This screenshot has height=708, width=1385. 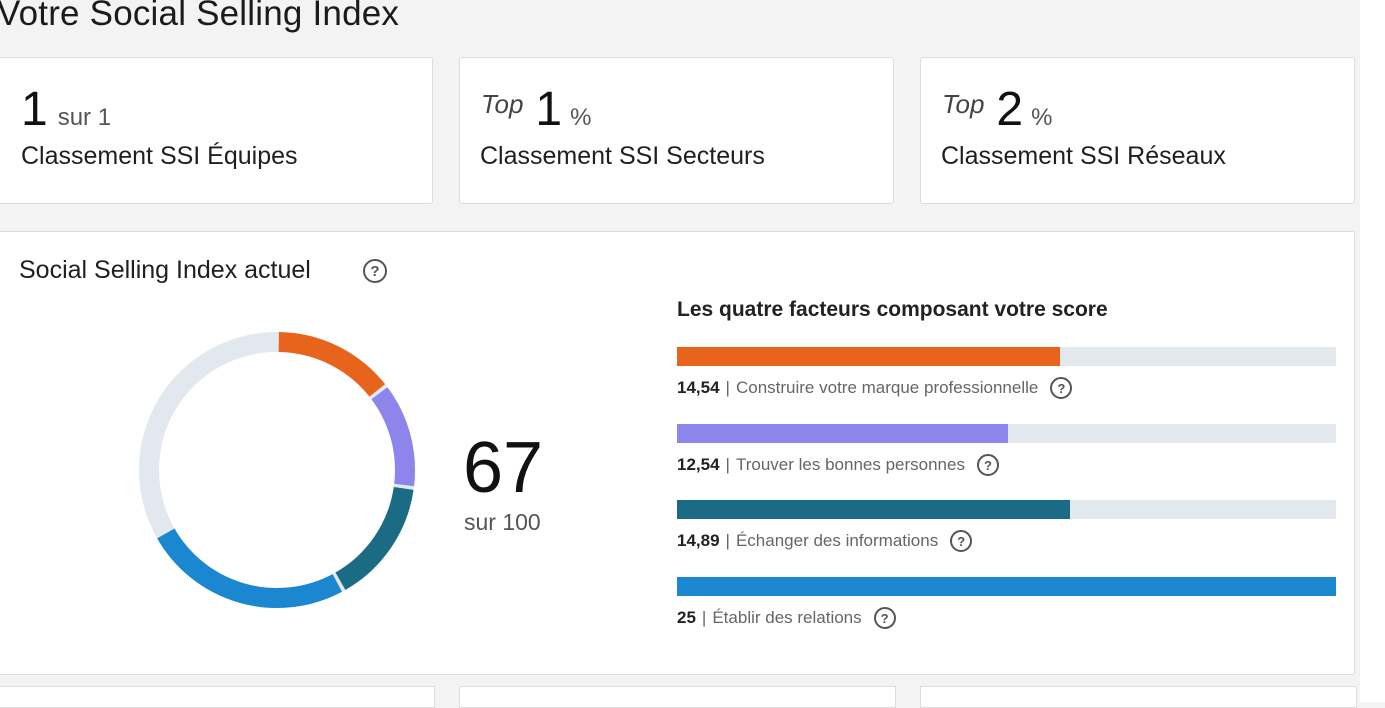 I want to click on factor-label: 12,54 | Trouver les bonnes personnes?, so click(x=838, y=465).